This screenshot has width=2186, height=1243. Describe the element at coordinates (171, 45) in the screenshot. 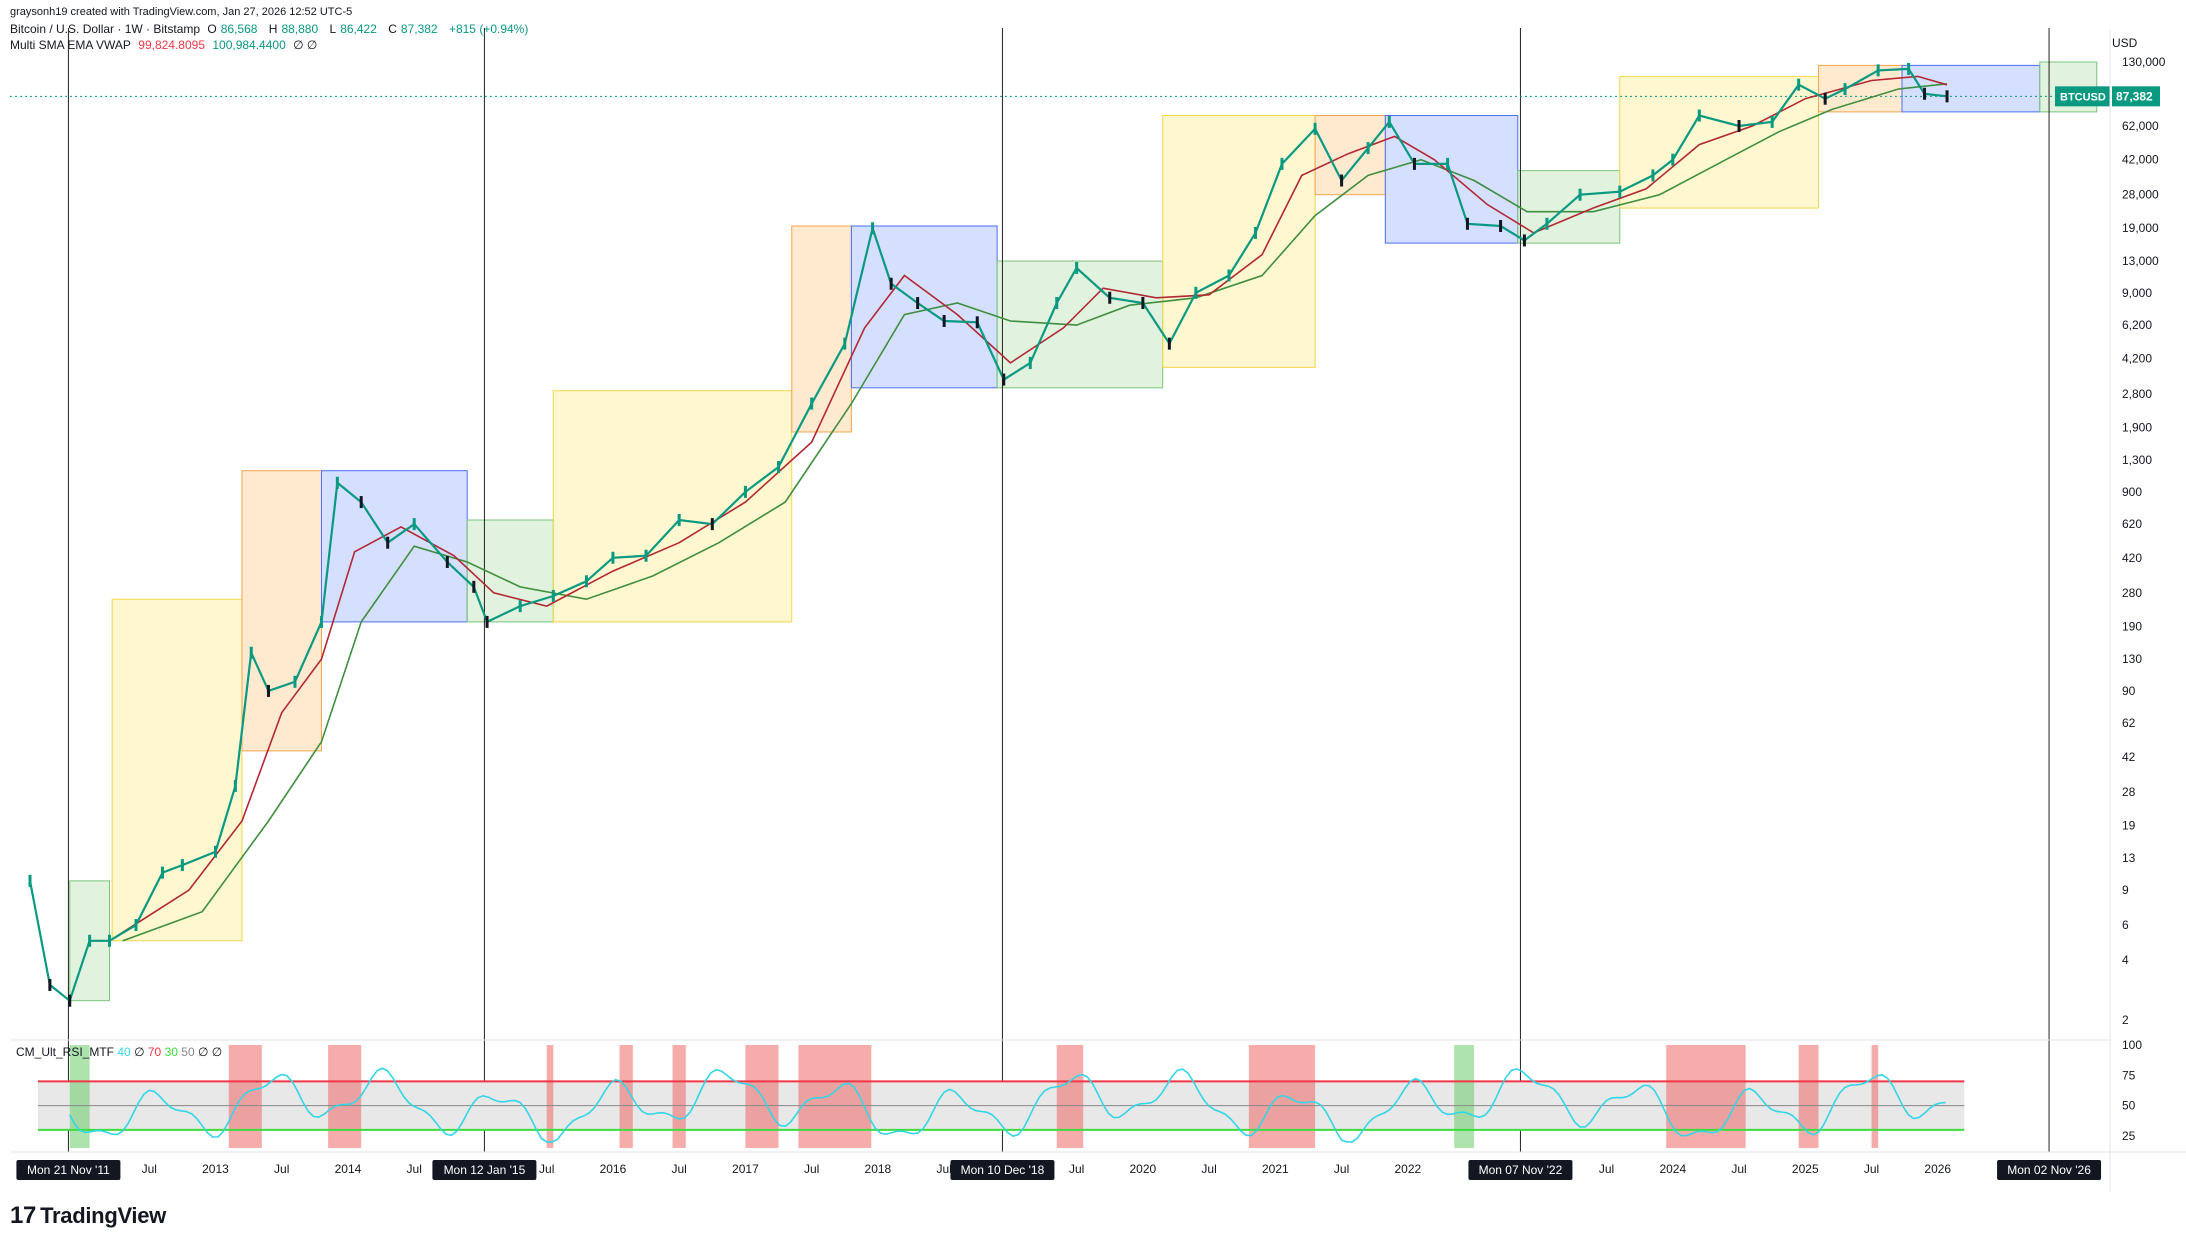

I see `indicator-value-1: 99,824.8095` at that location.